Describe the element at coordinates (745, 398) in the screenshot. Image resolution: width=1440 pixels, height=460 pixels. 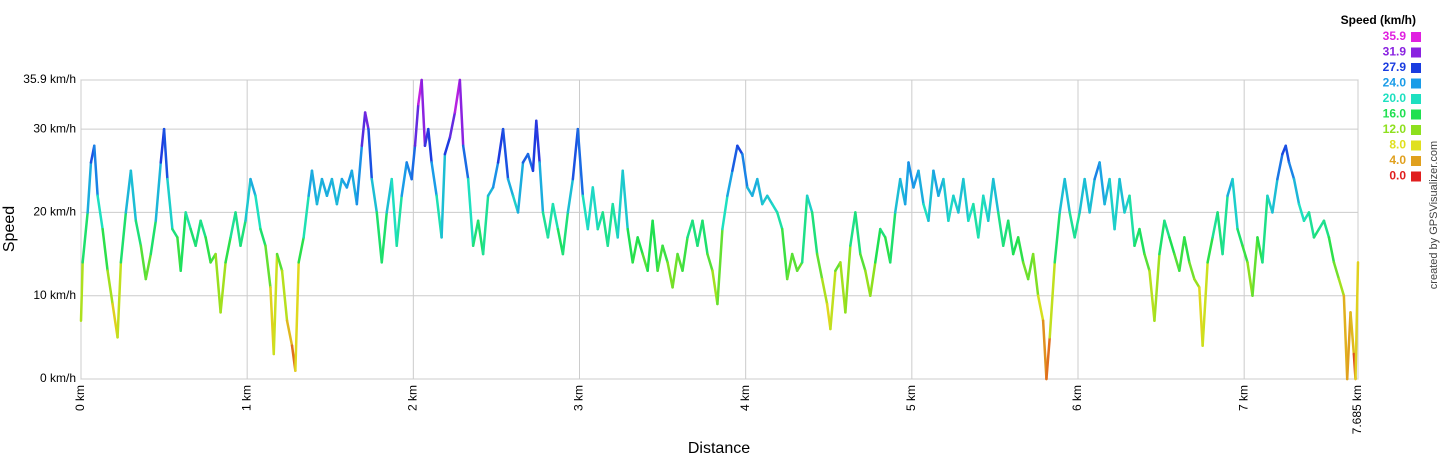
I see `x-tick-label: 4 km` at that location.